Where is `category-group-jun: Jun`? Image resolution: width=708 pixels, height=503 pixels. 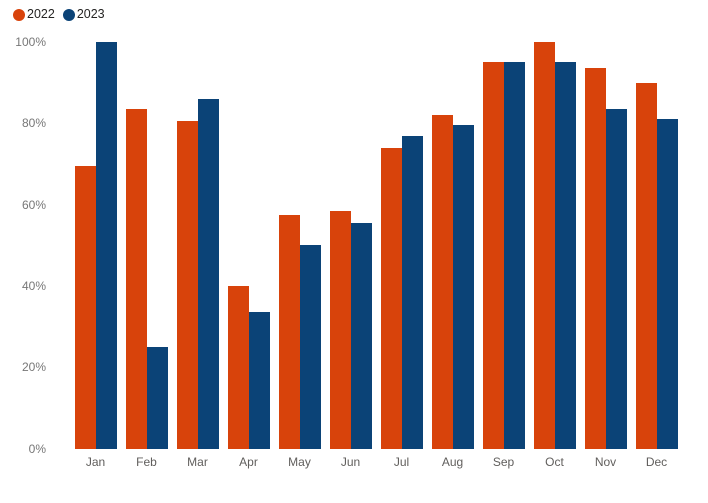
category-group-jun: Jun is located at coordinates (350, 255).